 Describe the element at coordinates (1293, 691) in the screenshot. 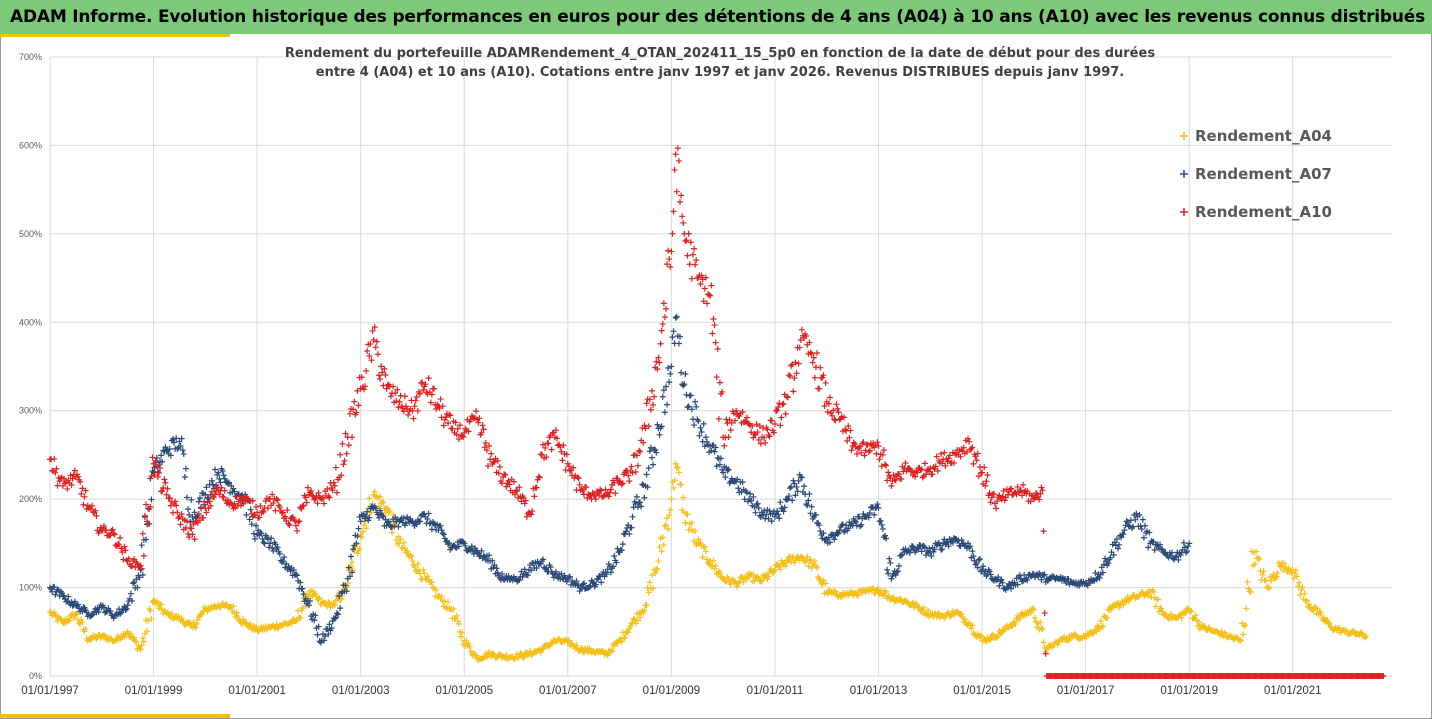

I see `x-tick-label: 01/01/2021` at that location.